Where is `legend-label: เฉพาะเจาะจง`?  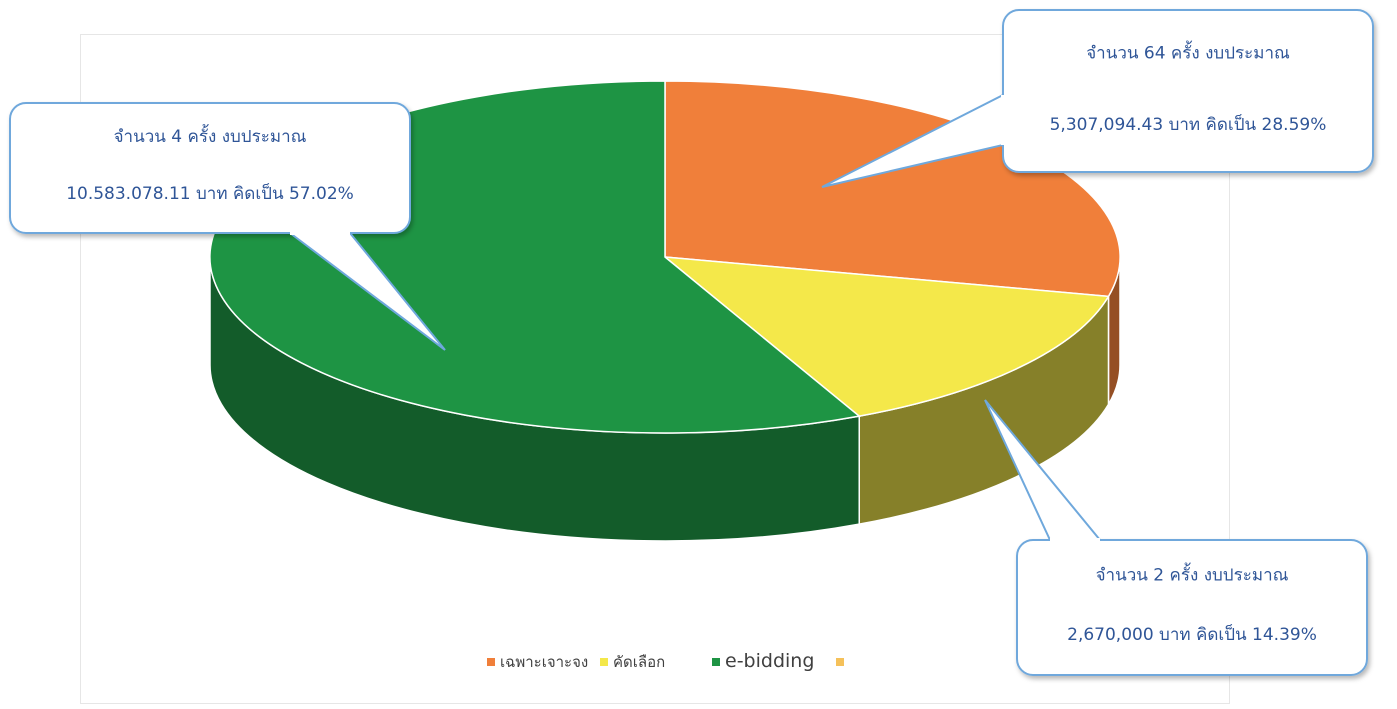
legend-label: เฉพาะเจาะจง is located at coordinates (544, 662).